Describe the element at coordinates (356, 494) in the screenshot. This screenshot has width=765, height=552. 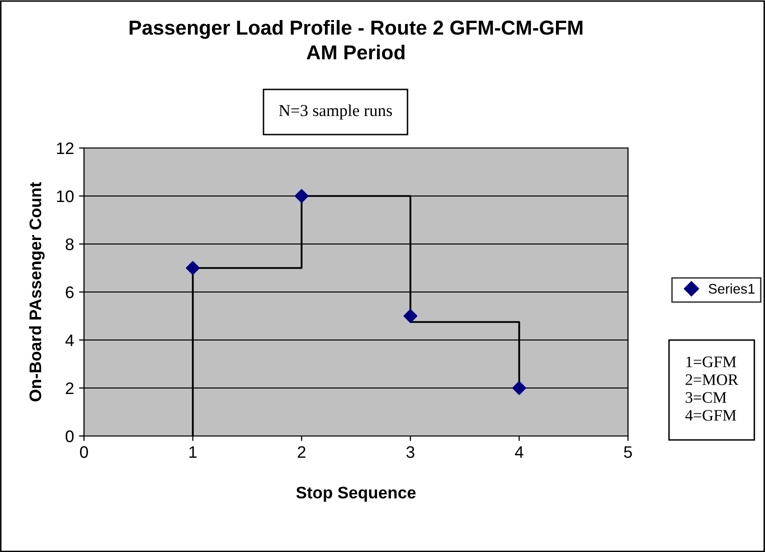
I see `x-axis-title: Stop Sequence` at that location.